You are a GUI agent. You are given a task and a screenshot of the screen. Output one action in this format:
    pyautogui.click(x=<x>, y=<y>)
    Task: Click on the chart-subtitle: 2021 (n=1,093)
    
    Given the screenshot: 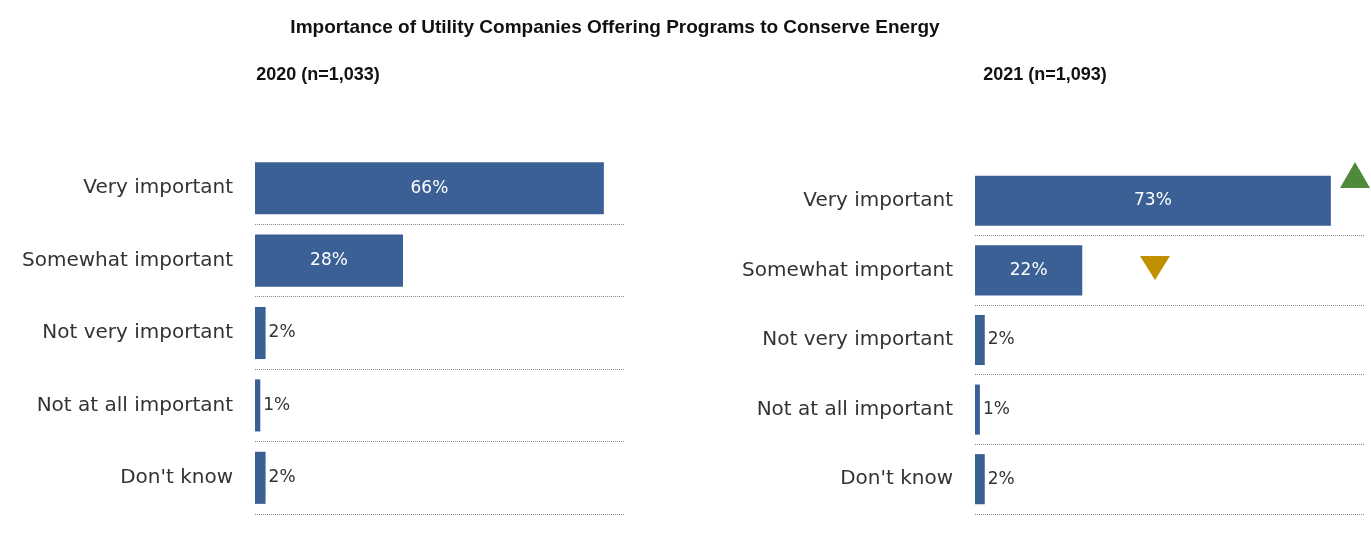 What is the action you would take?
    pyautogui.click(x=1045, y=74)
    